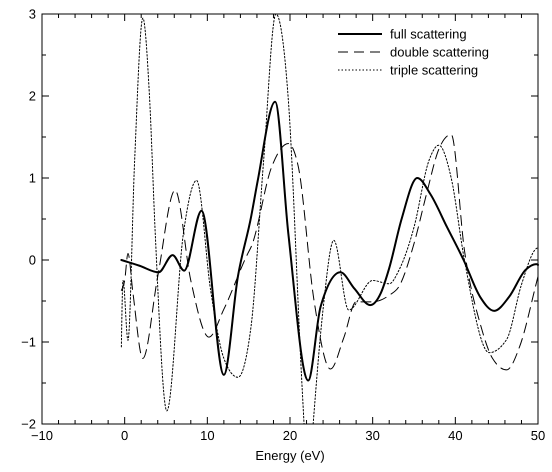 The image size is (552, 472). I want to click on x-axis-title: Energy (eV), so click(290, 455).